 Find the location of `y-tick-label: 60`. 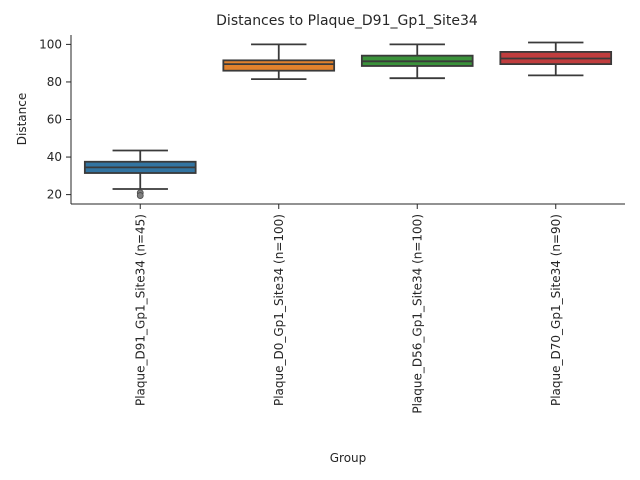

y-tick-label: 60 is located at coordinates (54, 120).